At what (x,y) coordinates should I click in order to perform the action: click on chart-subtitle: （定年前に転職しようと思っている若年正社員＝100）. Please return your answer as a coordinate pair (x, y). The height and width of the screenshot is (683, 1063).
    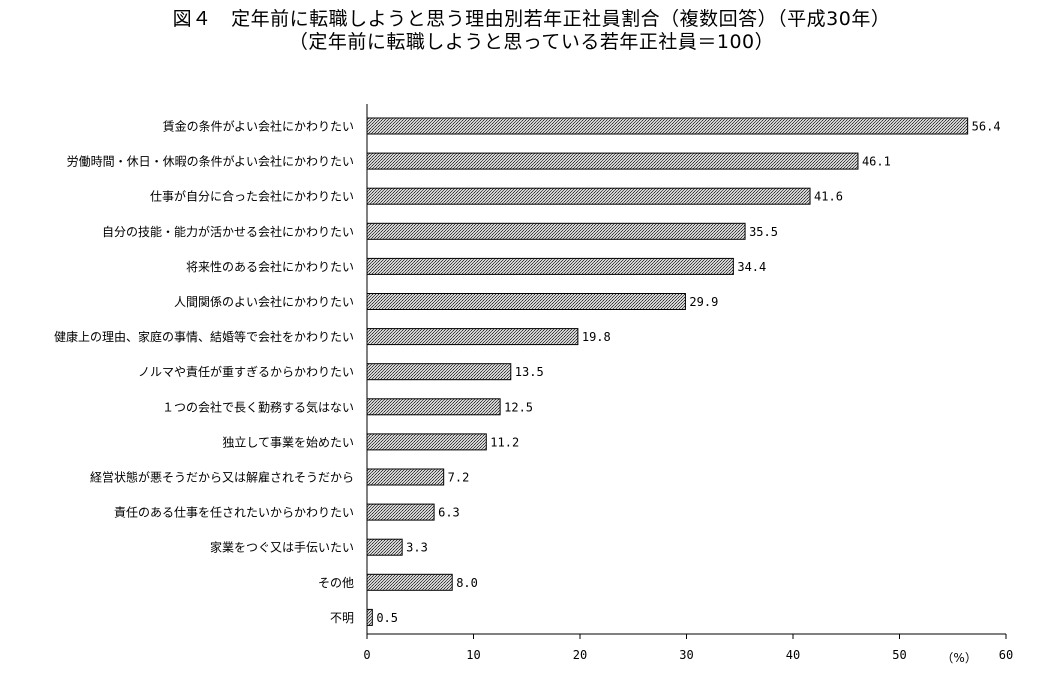
    Looking at the image, I should click on (531, 42).